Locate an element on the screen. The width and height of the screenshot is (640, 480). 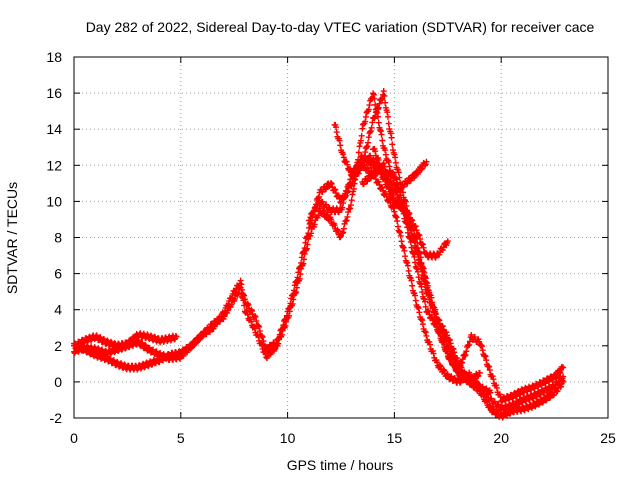
series-markers-track-h is located at coordinates (394, 177).